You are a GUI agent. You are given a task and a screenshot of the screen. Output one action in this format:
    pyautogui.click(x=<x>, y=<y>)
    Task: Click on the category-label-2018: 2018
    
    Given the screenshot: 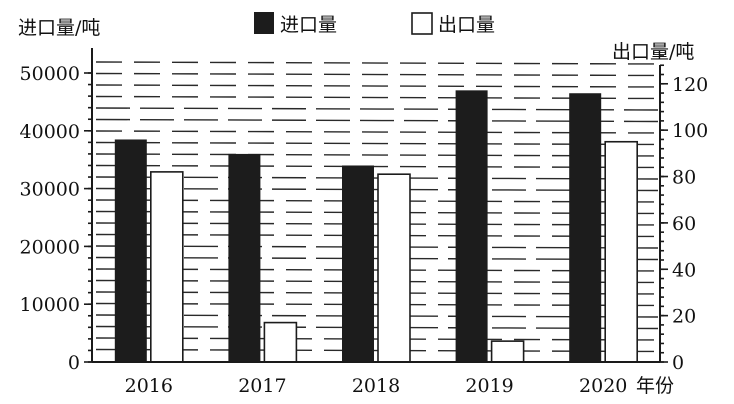 What is the action you would take?
    pyautogui.click(x=376, y=386)
    